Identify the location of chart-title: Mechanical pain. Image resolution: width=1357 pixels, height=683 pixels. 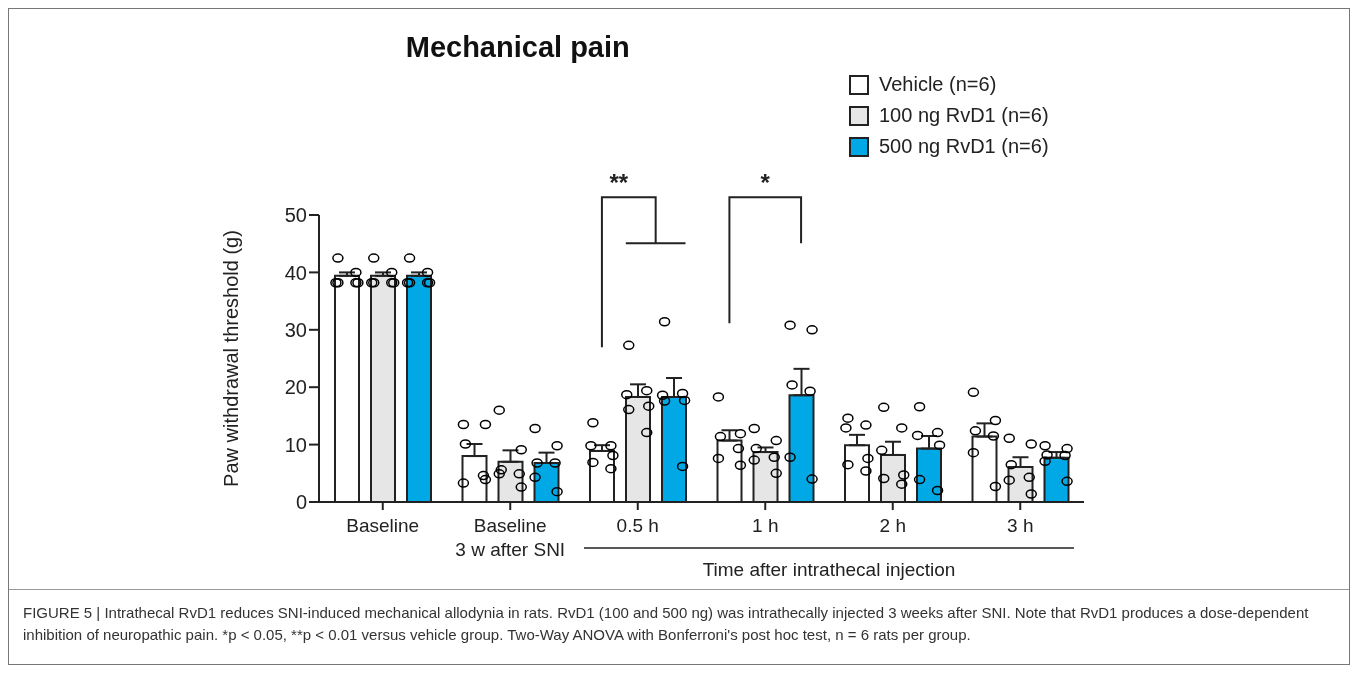
(517, 47).